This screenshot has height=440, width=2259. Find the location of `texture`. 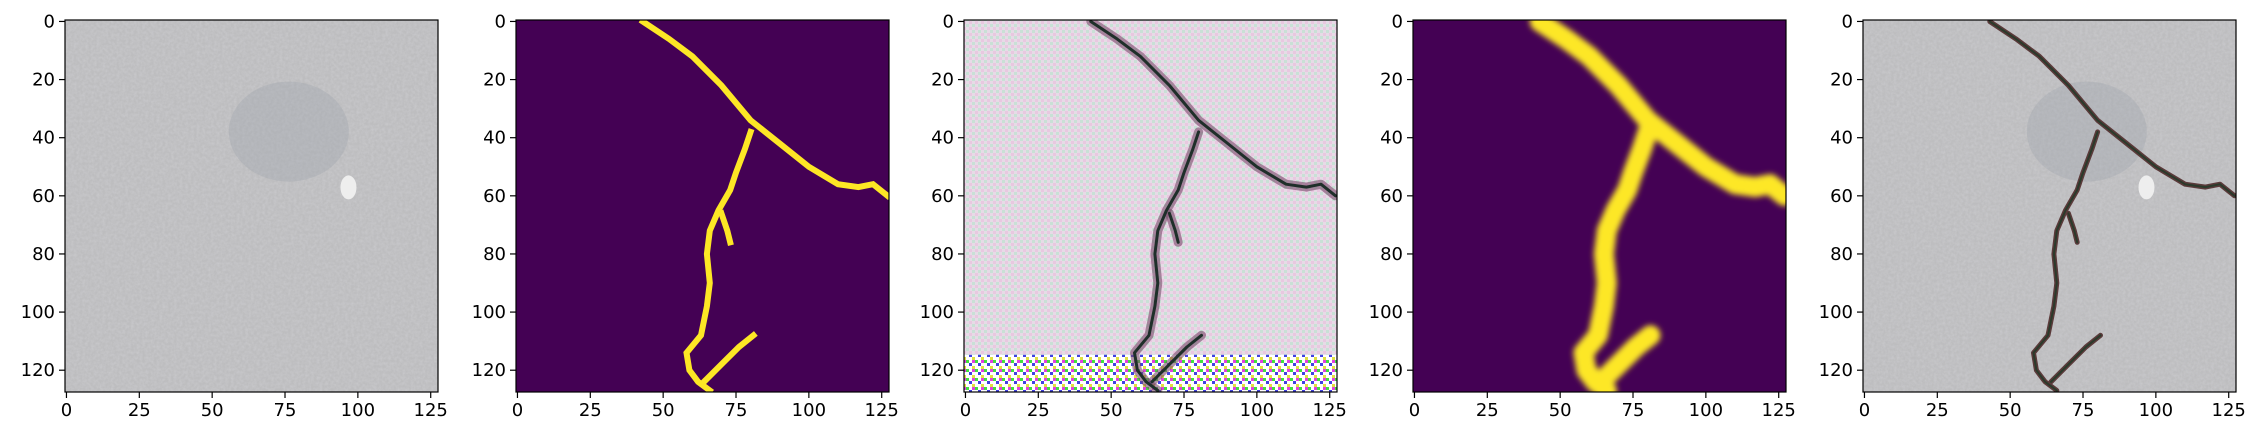

texture is located at coordinates (251, 206).